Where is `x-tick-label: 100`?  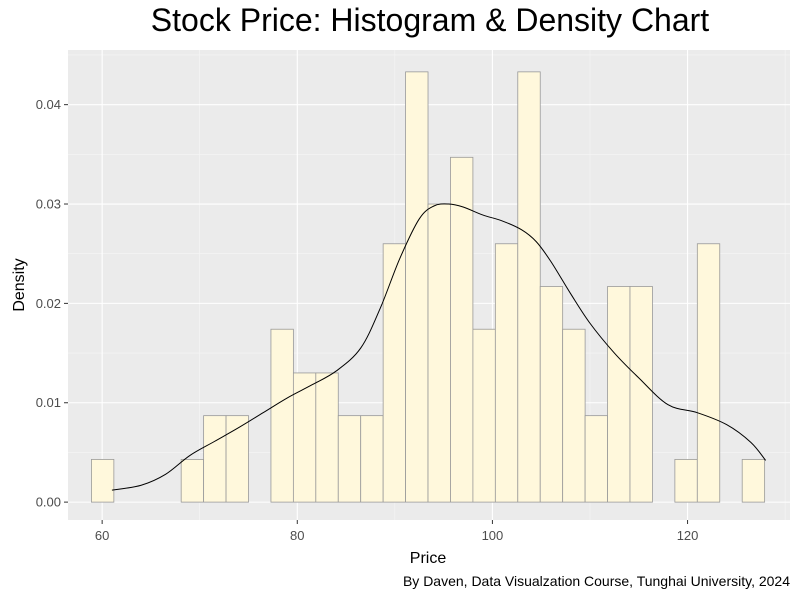
x-tick-label: 100 is located at coordinates (493, 535).